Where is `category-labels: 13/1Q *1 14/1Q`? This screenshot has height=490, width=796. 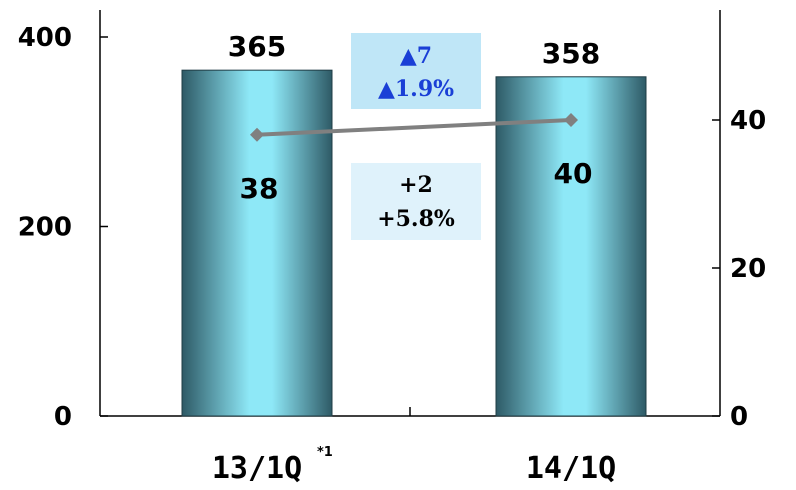 category-labels: 13/1Q *1 14/1Q is located at coordinates (414, 465).